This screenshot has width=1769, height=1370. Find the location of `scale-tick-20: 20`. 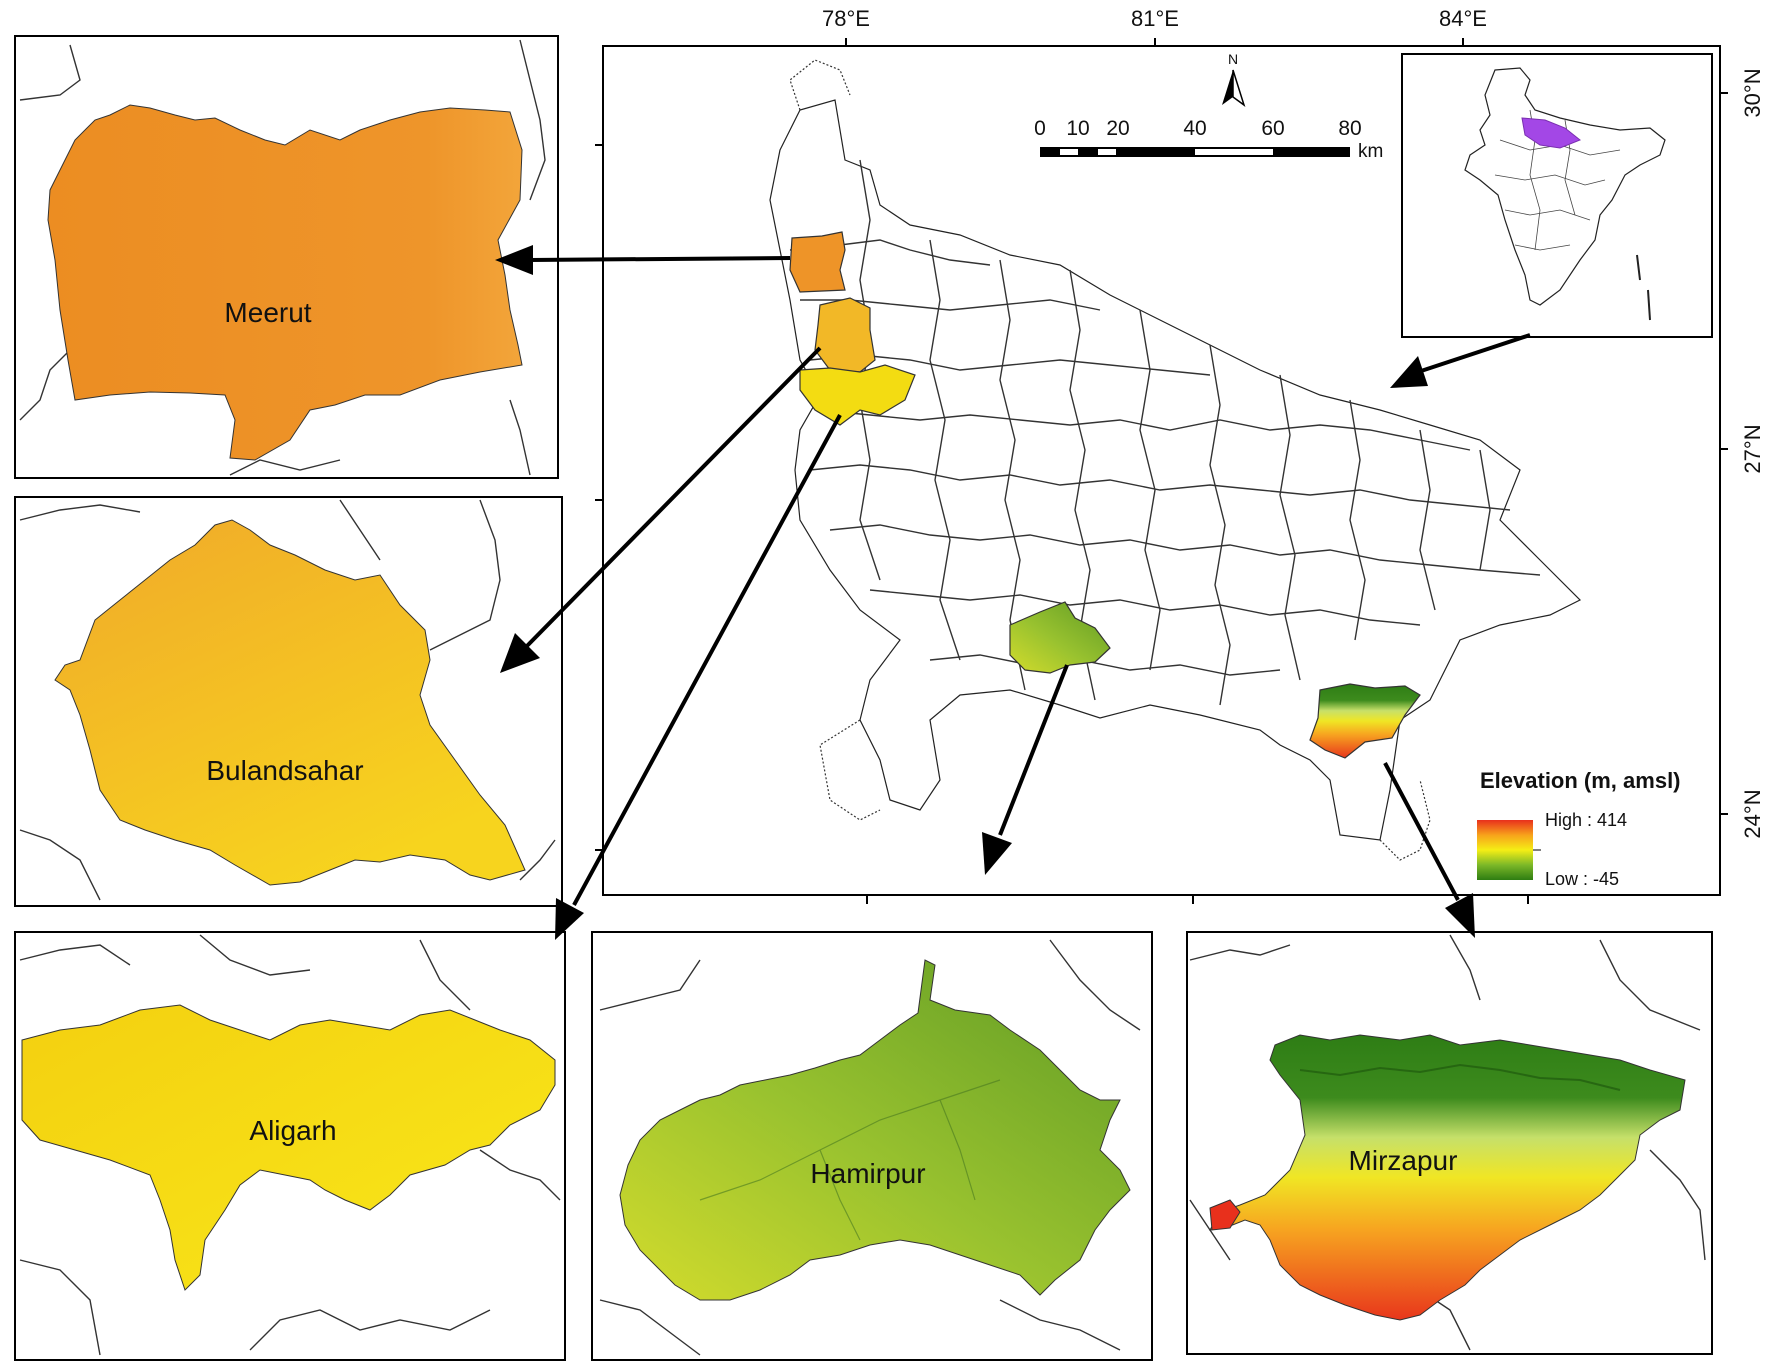

scale-tick-20: 20 is located at coordinates (1117, 128).